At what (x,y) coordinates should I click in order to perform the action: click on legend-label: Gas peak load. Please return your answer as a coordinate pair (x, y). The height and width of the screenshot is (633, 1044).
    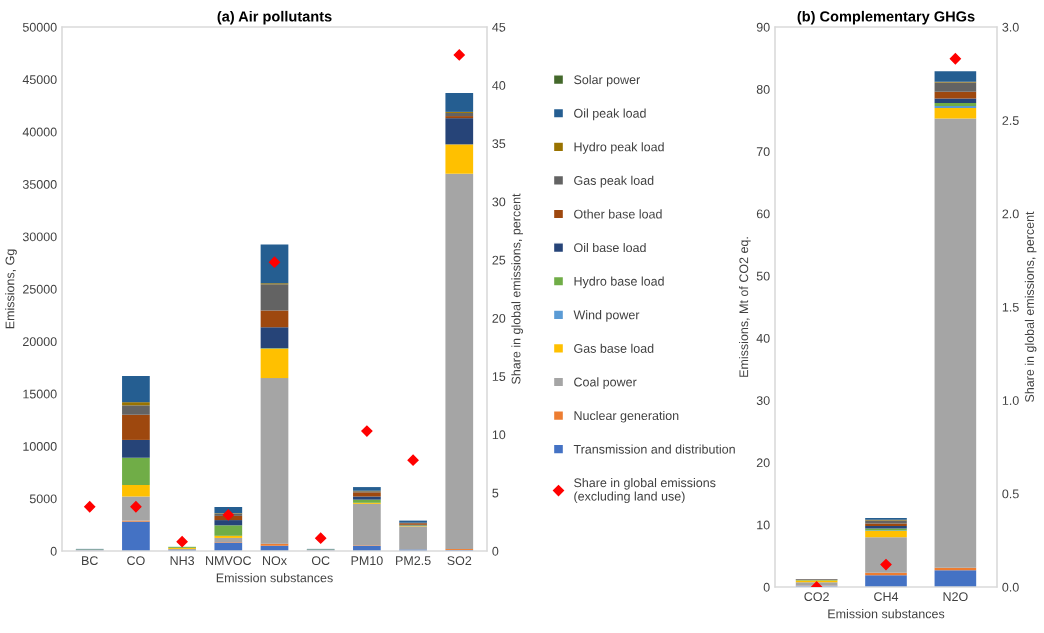
    Looking at the image, I should click on (614, 181).